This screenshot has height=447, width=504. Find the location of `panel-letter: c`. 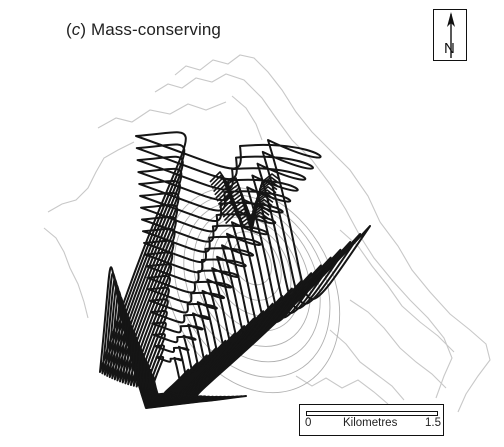

panel-letter: c is located at coordinates (76, 29).